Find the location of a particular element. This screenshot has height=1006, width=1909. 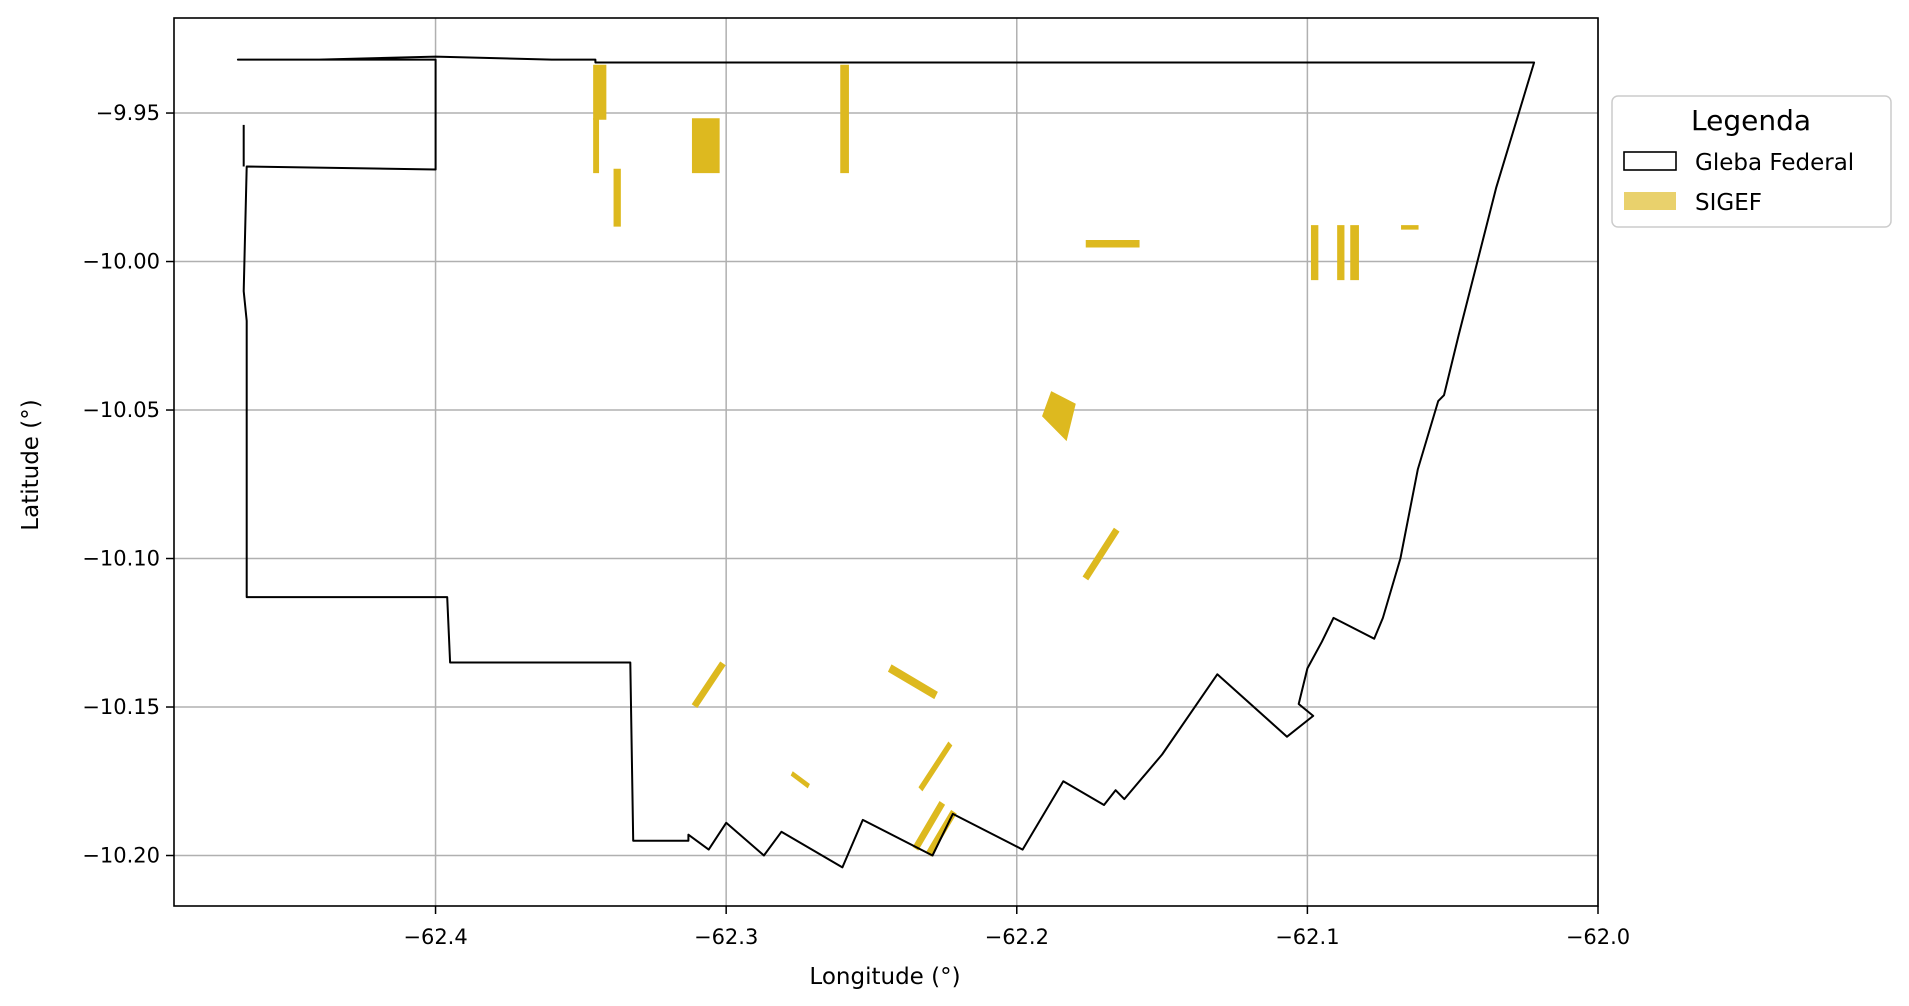

y-tick-label: −10.05 is located at coordinates (121, 410).